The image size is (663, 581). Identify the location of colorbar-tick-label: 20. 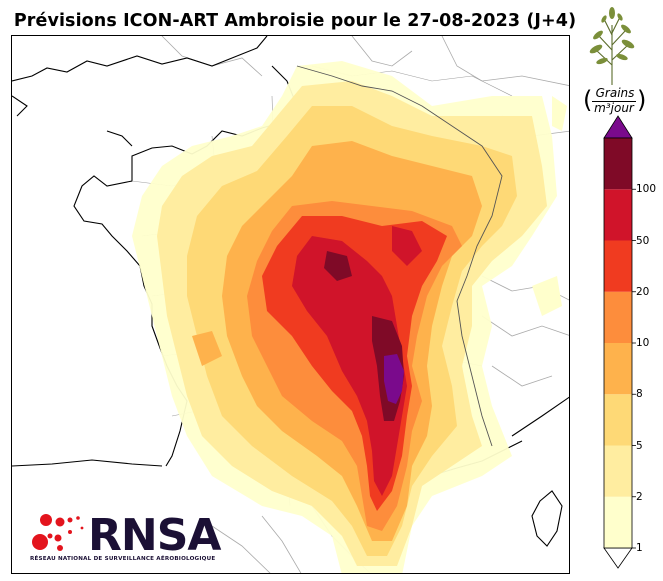
(643, 291).